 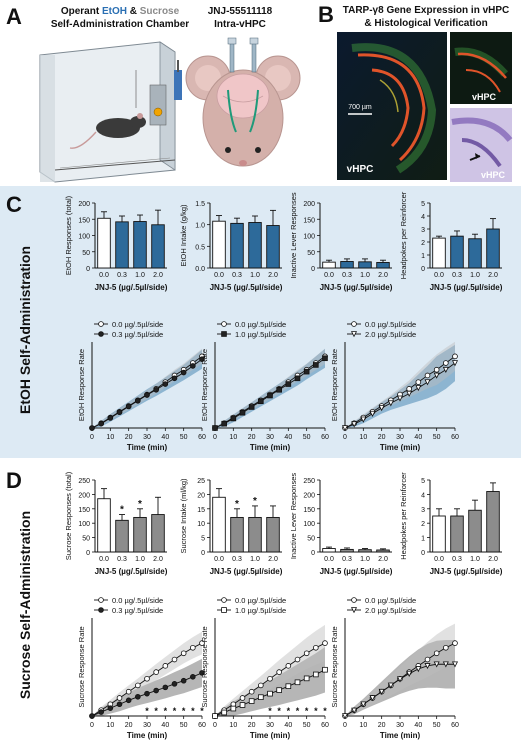 I want to click on scale-bar-label: 700 µm, so click(x=360, y=107).